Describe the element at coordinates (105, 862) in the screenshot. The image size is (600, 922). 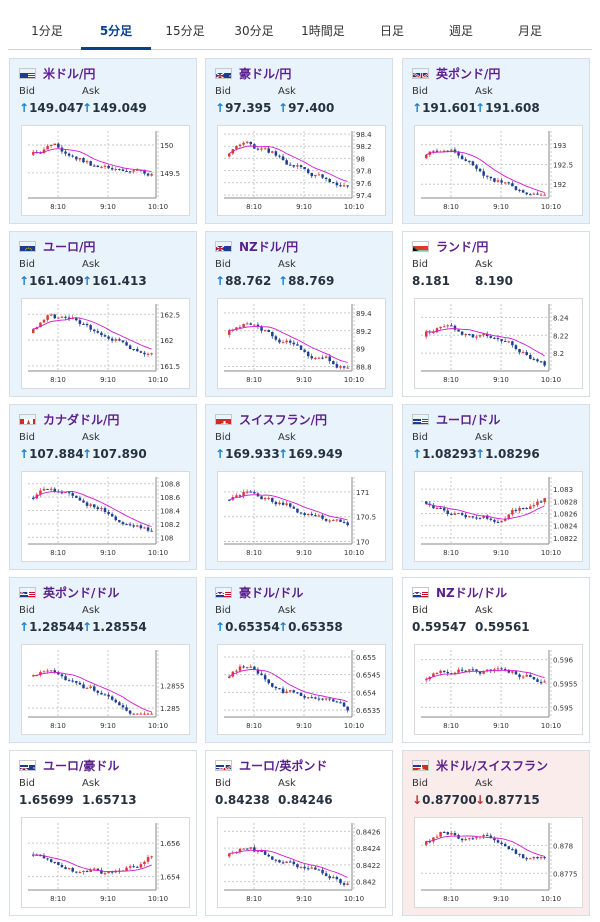
I see `candlestick-chart: 1.656 1.654 8:10 9:10 10:10` at that location.